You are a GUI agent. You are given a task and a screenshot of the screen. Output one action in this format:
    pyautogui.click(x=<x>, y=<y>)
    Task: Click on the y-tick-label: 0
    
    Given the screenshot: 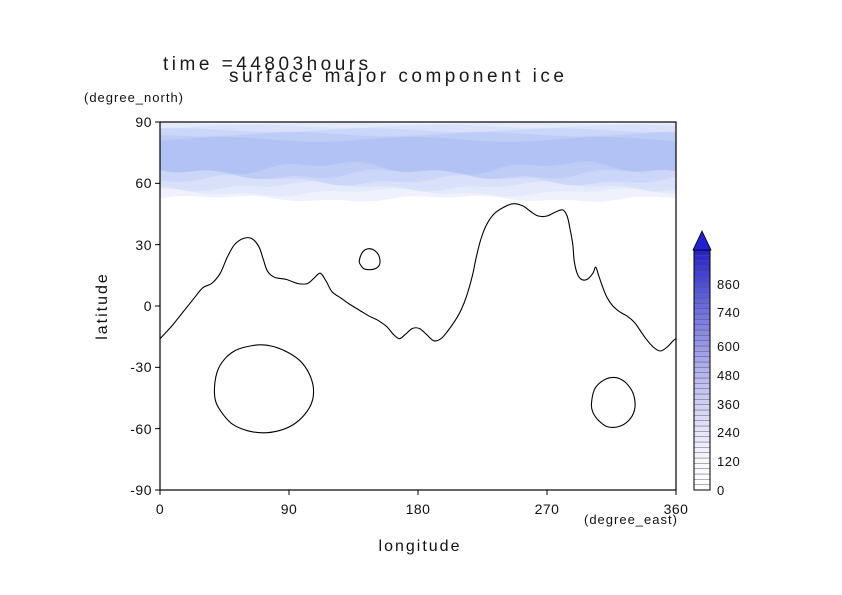 What is the action you would take?
    pyautogui.click(x=147, y=306)
    